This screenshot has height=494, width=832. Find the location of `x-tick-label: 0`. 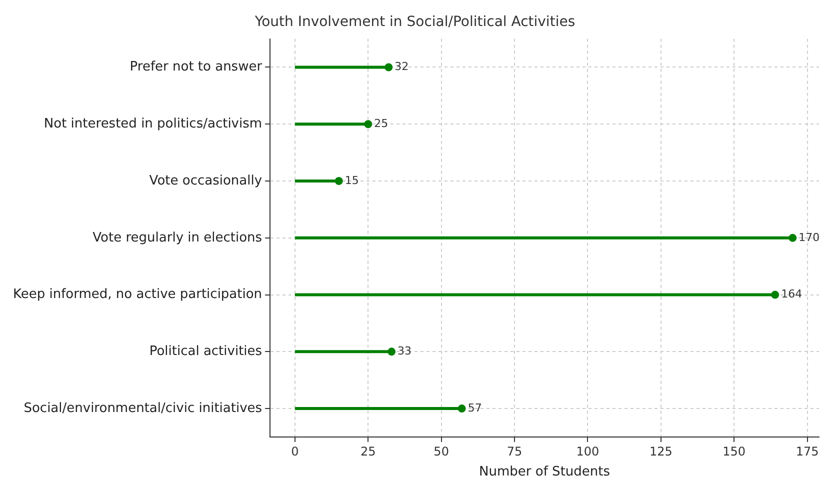

x-tick-label: 0 is located at coordinates (295, 451).